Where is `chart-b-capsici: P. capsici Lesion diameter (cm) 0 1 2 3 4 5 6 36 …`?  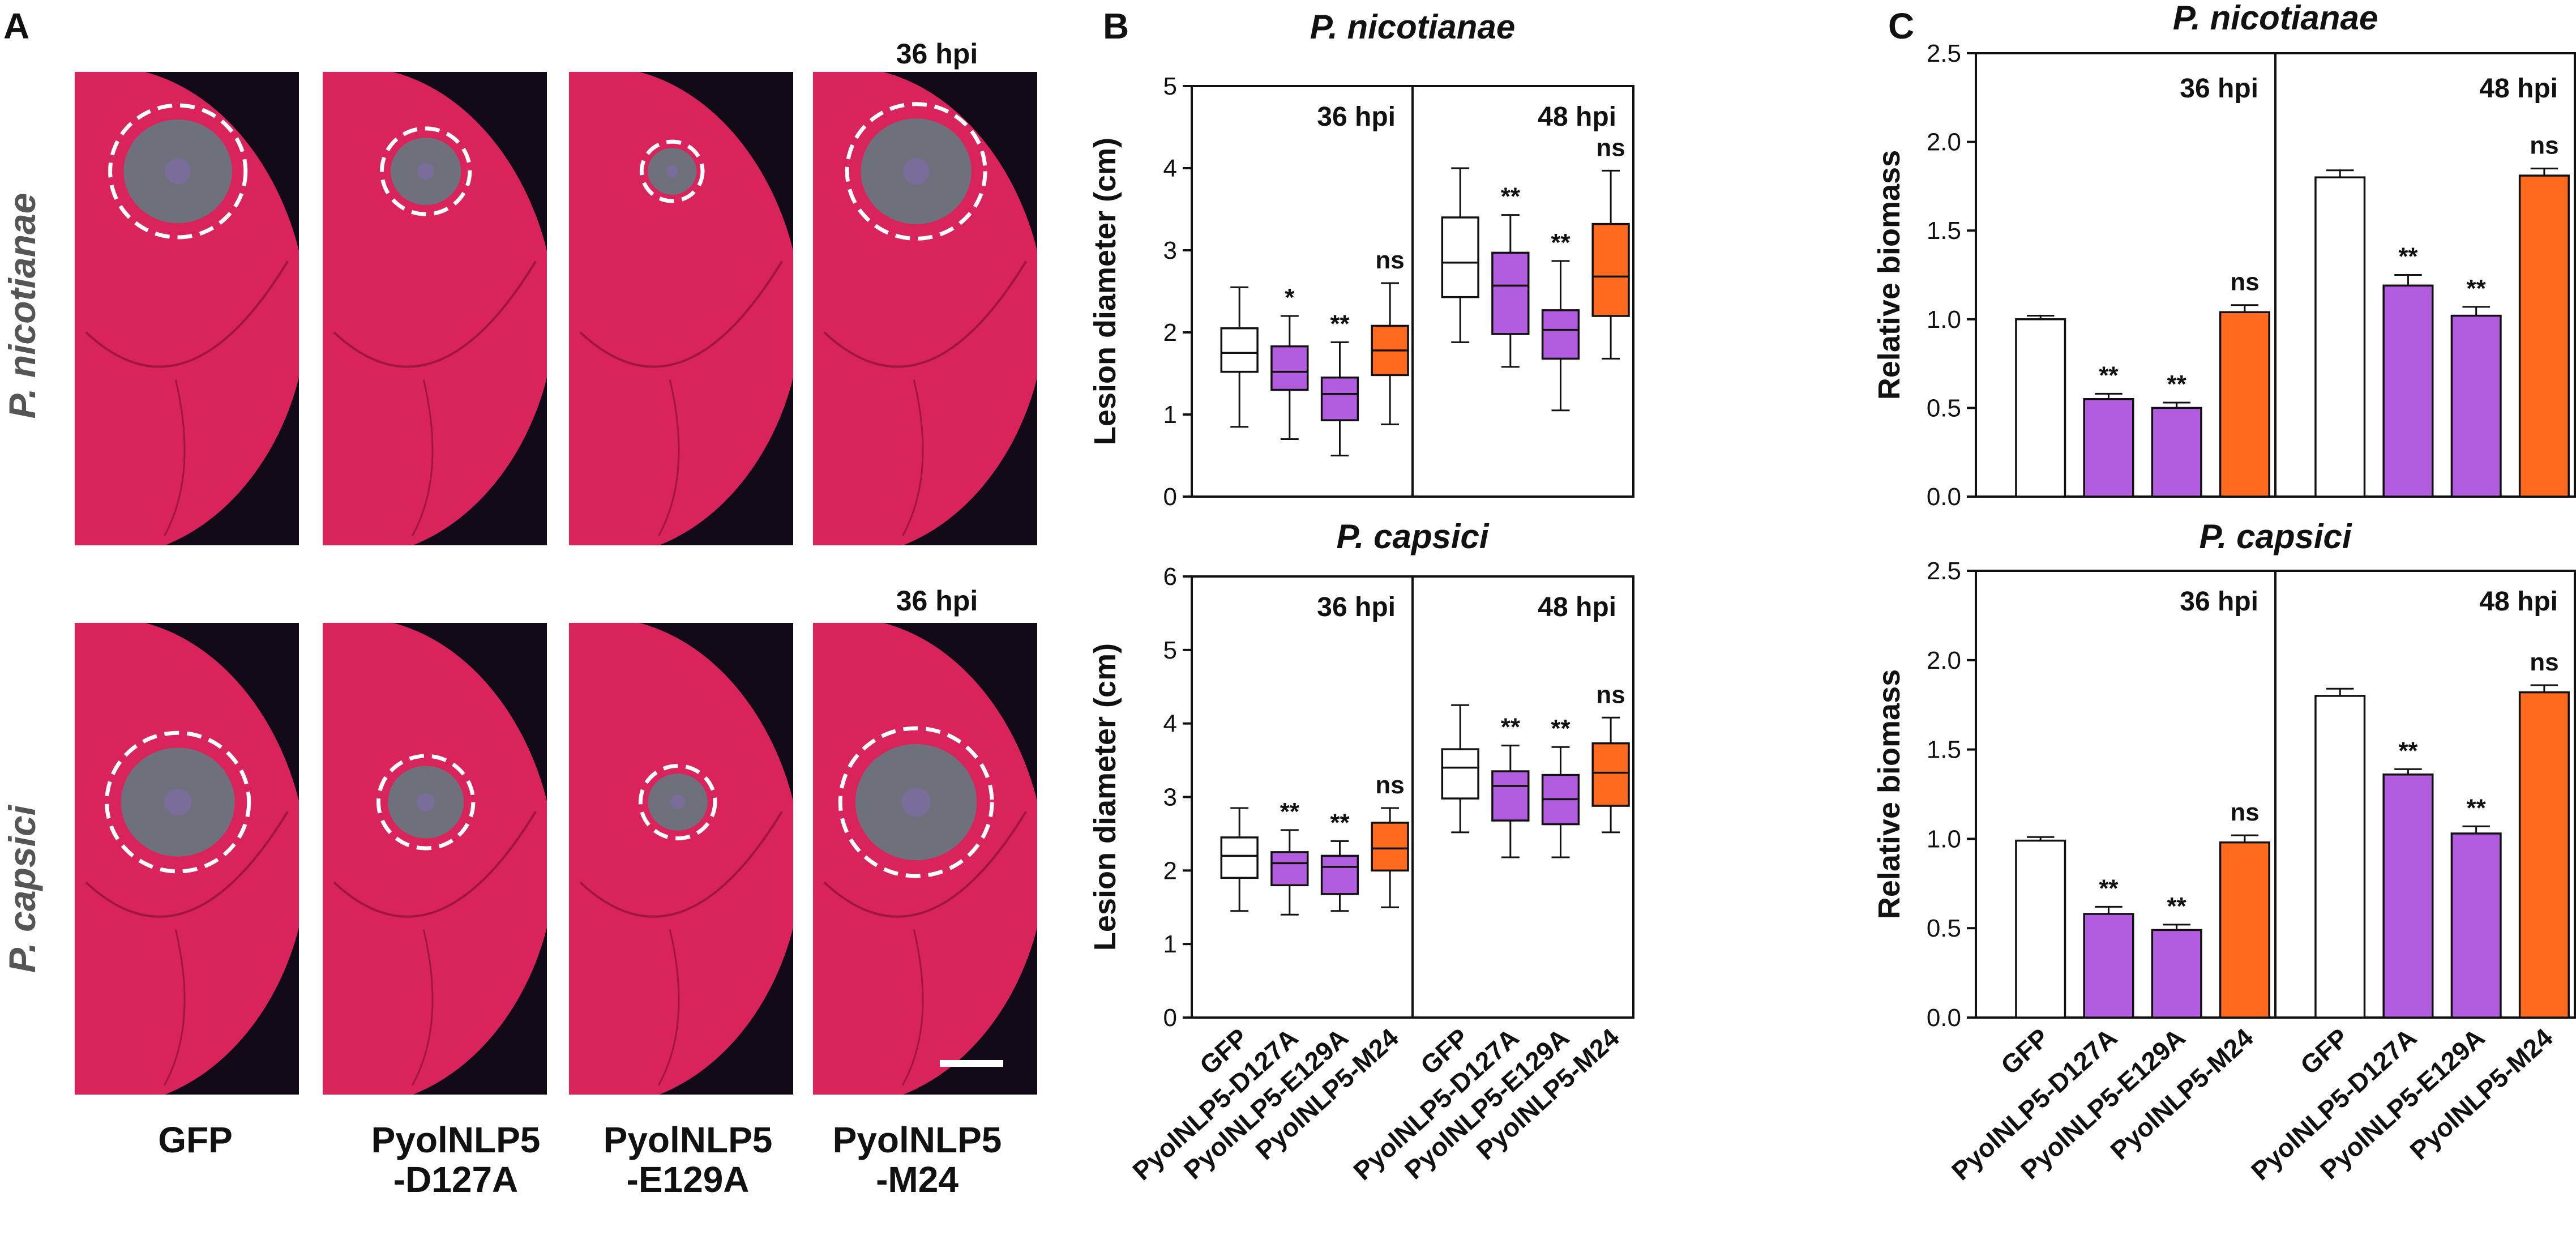 chart-b-capsici: P. capsici Lesion diameter (cm) 0 1 2 3 4 5 6 36 … is located at coordinates (1361, 852).